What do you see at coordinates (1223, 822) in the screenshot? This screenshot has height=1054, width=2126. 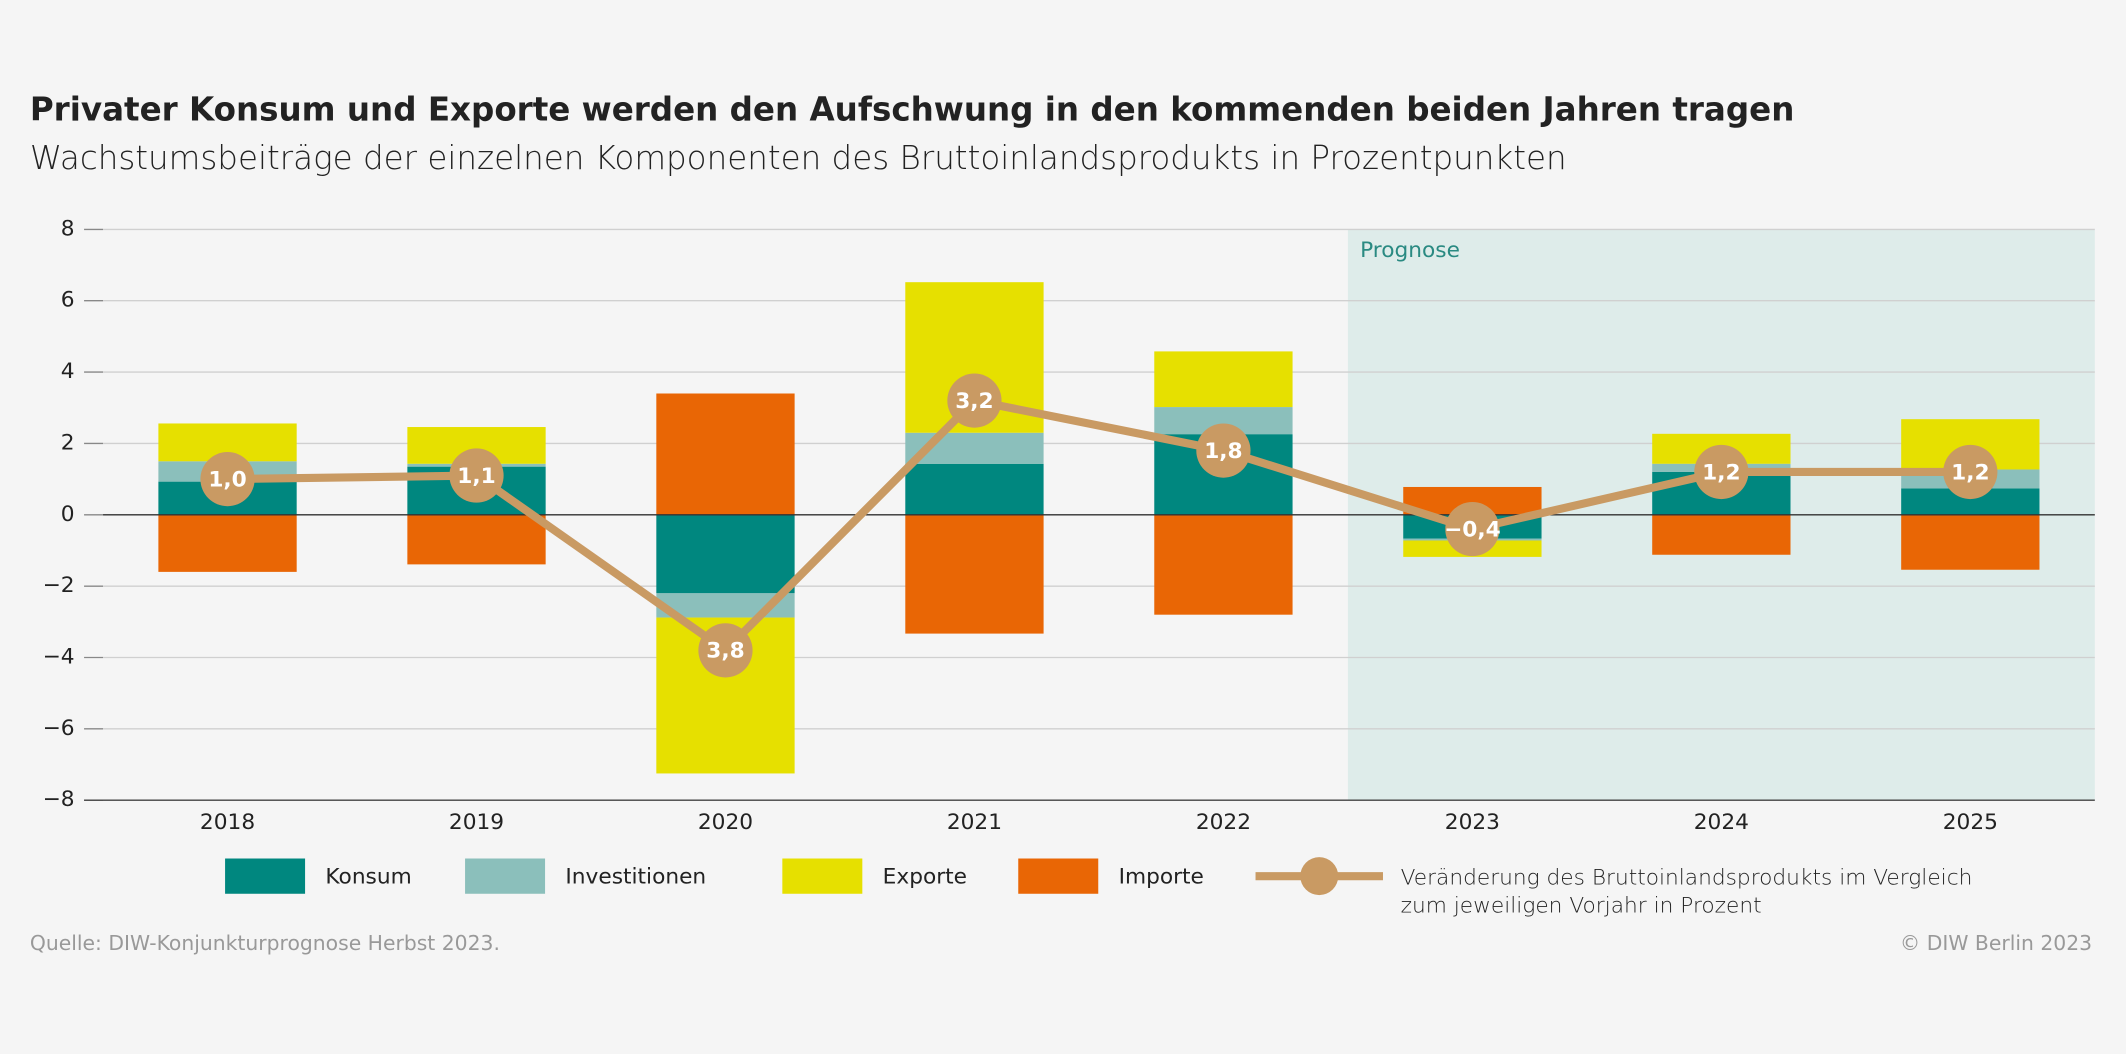 I see `x-tick-label: 2022` at bounding box center [1223, 822].